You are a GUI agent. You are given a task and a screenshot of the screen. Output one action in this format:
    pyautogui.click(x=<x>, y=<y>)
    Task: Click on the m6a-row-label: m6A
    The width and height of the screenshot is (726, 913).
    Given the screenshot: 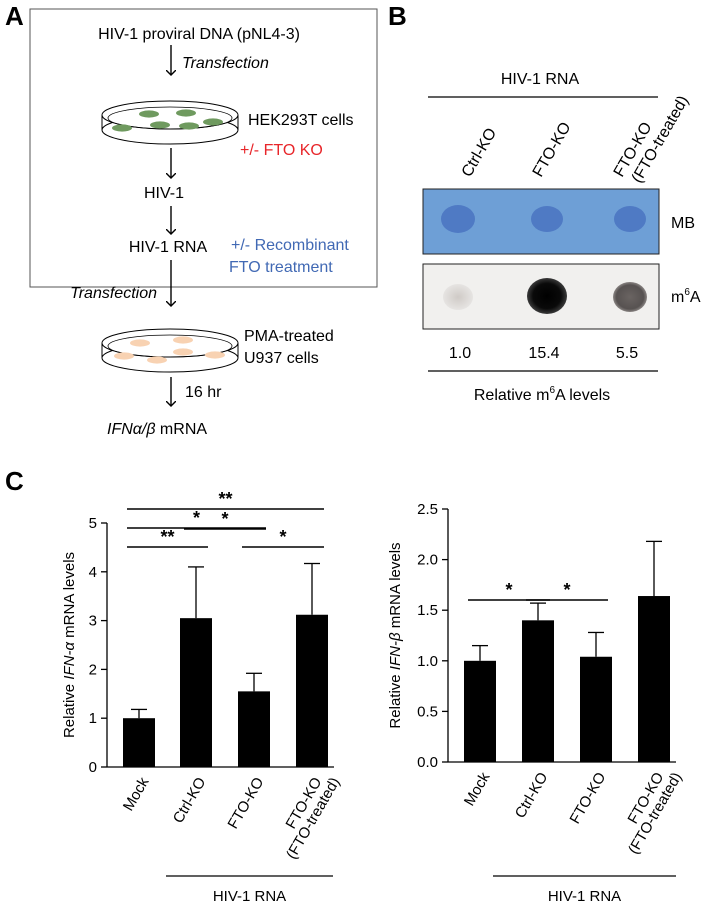 What is the action you would take?
    pyautogui.click(x=686, y=296)
    